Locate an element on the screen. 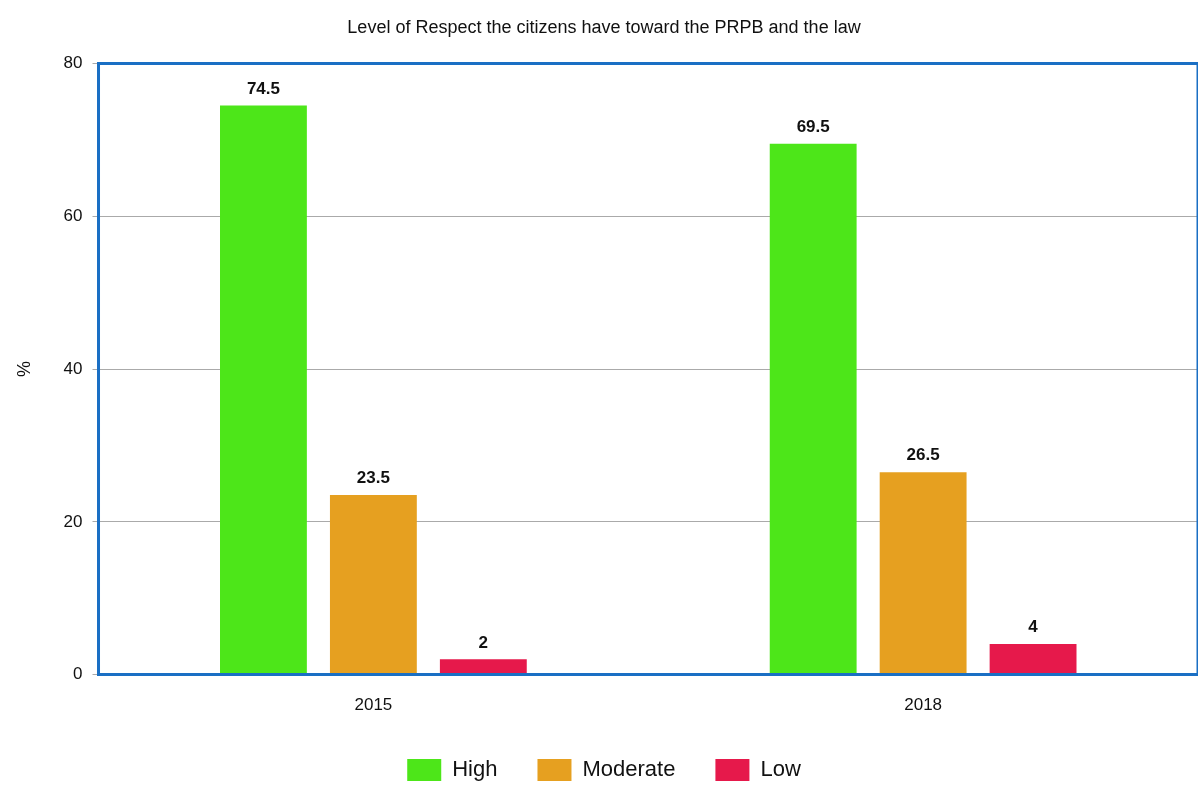 Image resolution: width=1198 pixels, height=811 pixels. x-tick-label: 2015 is located at coordinates (373, 705).